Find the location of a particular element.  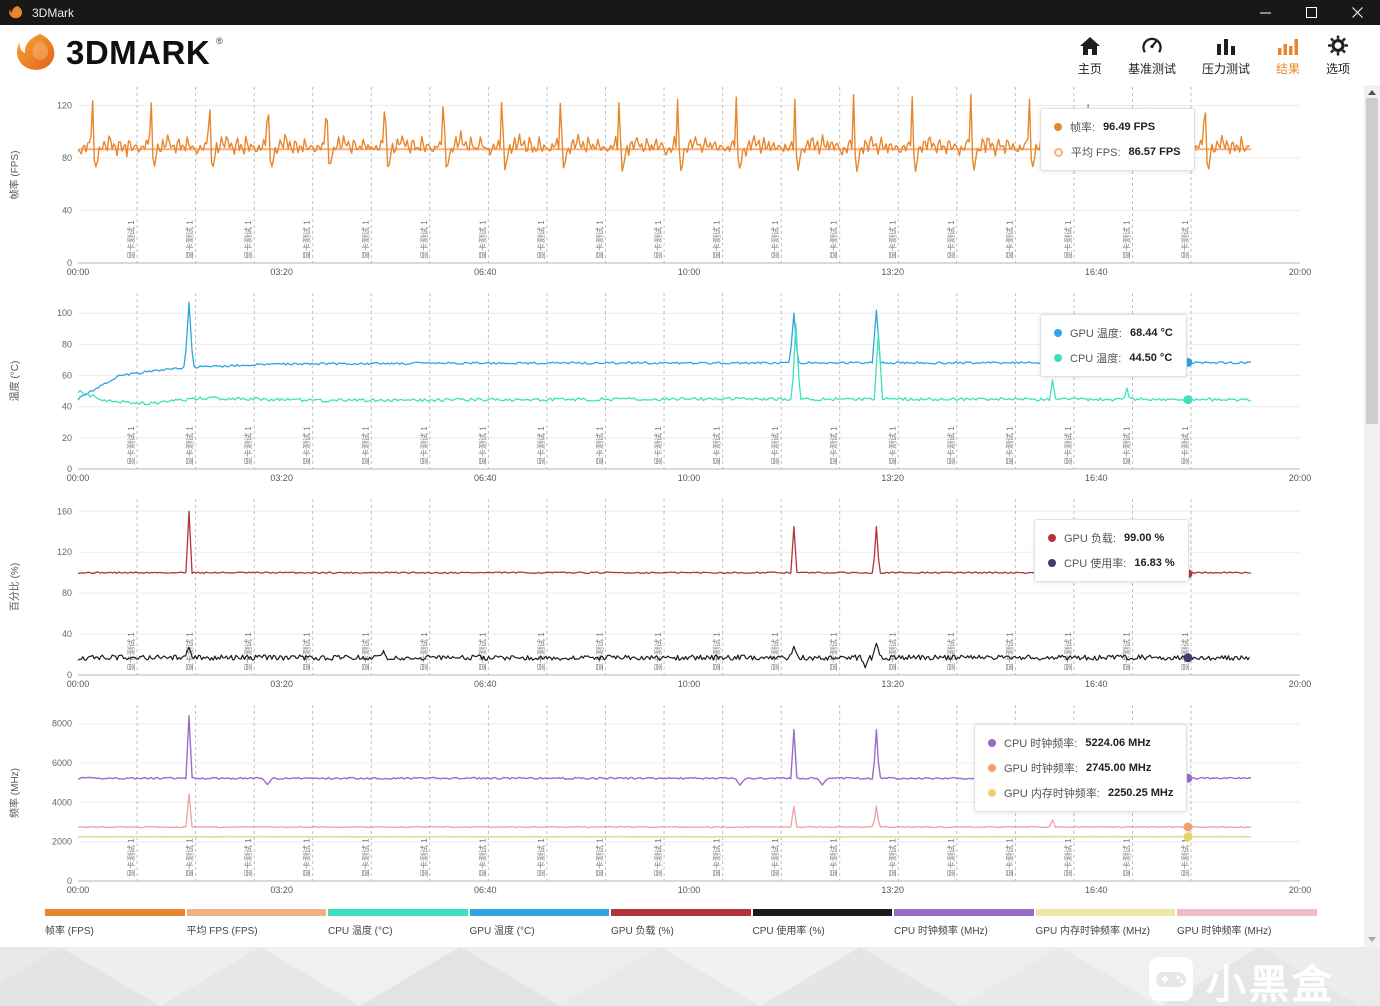

logo: 3DMARK ® is located at coordinates (119, 55).